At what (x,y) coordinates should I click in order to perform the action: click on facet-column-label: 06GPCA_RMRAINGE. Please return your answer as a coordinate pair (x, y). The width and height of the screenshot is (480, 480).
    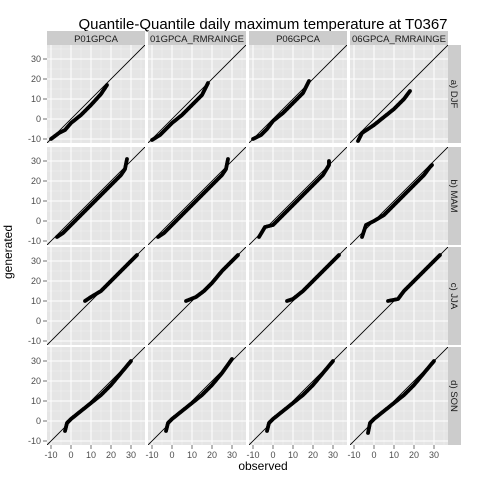
    Looking at the image, I should click on (399, 39).